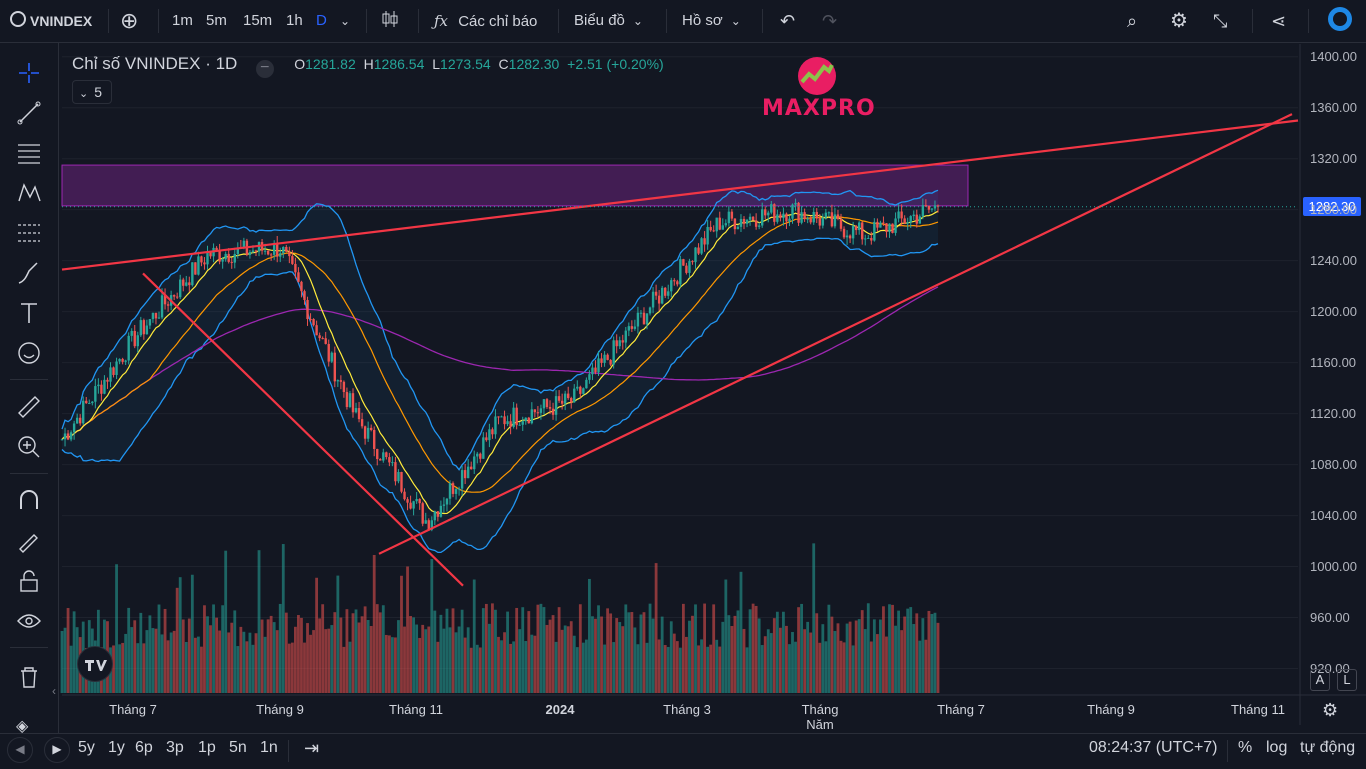  I want to click on layers-icon: ◈, so click(22, 726).